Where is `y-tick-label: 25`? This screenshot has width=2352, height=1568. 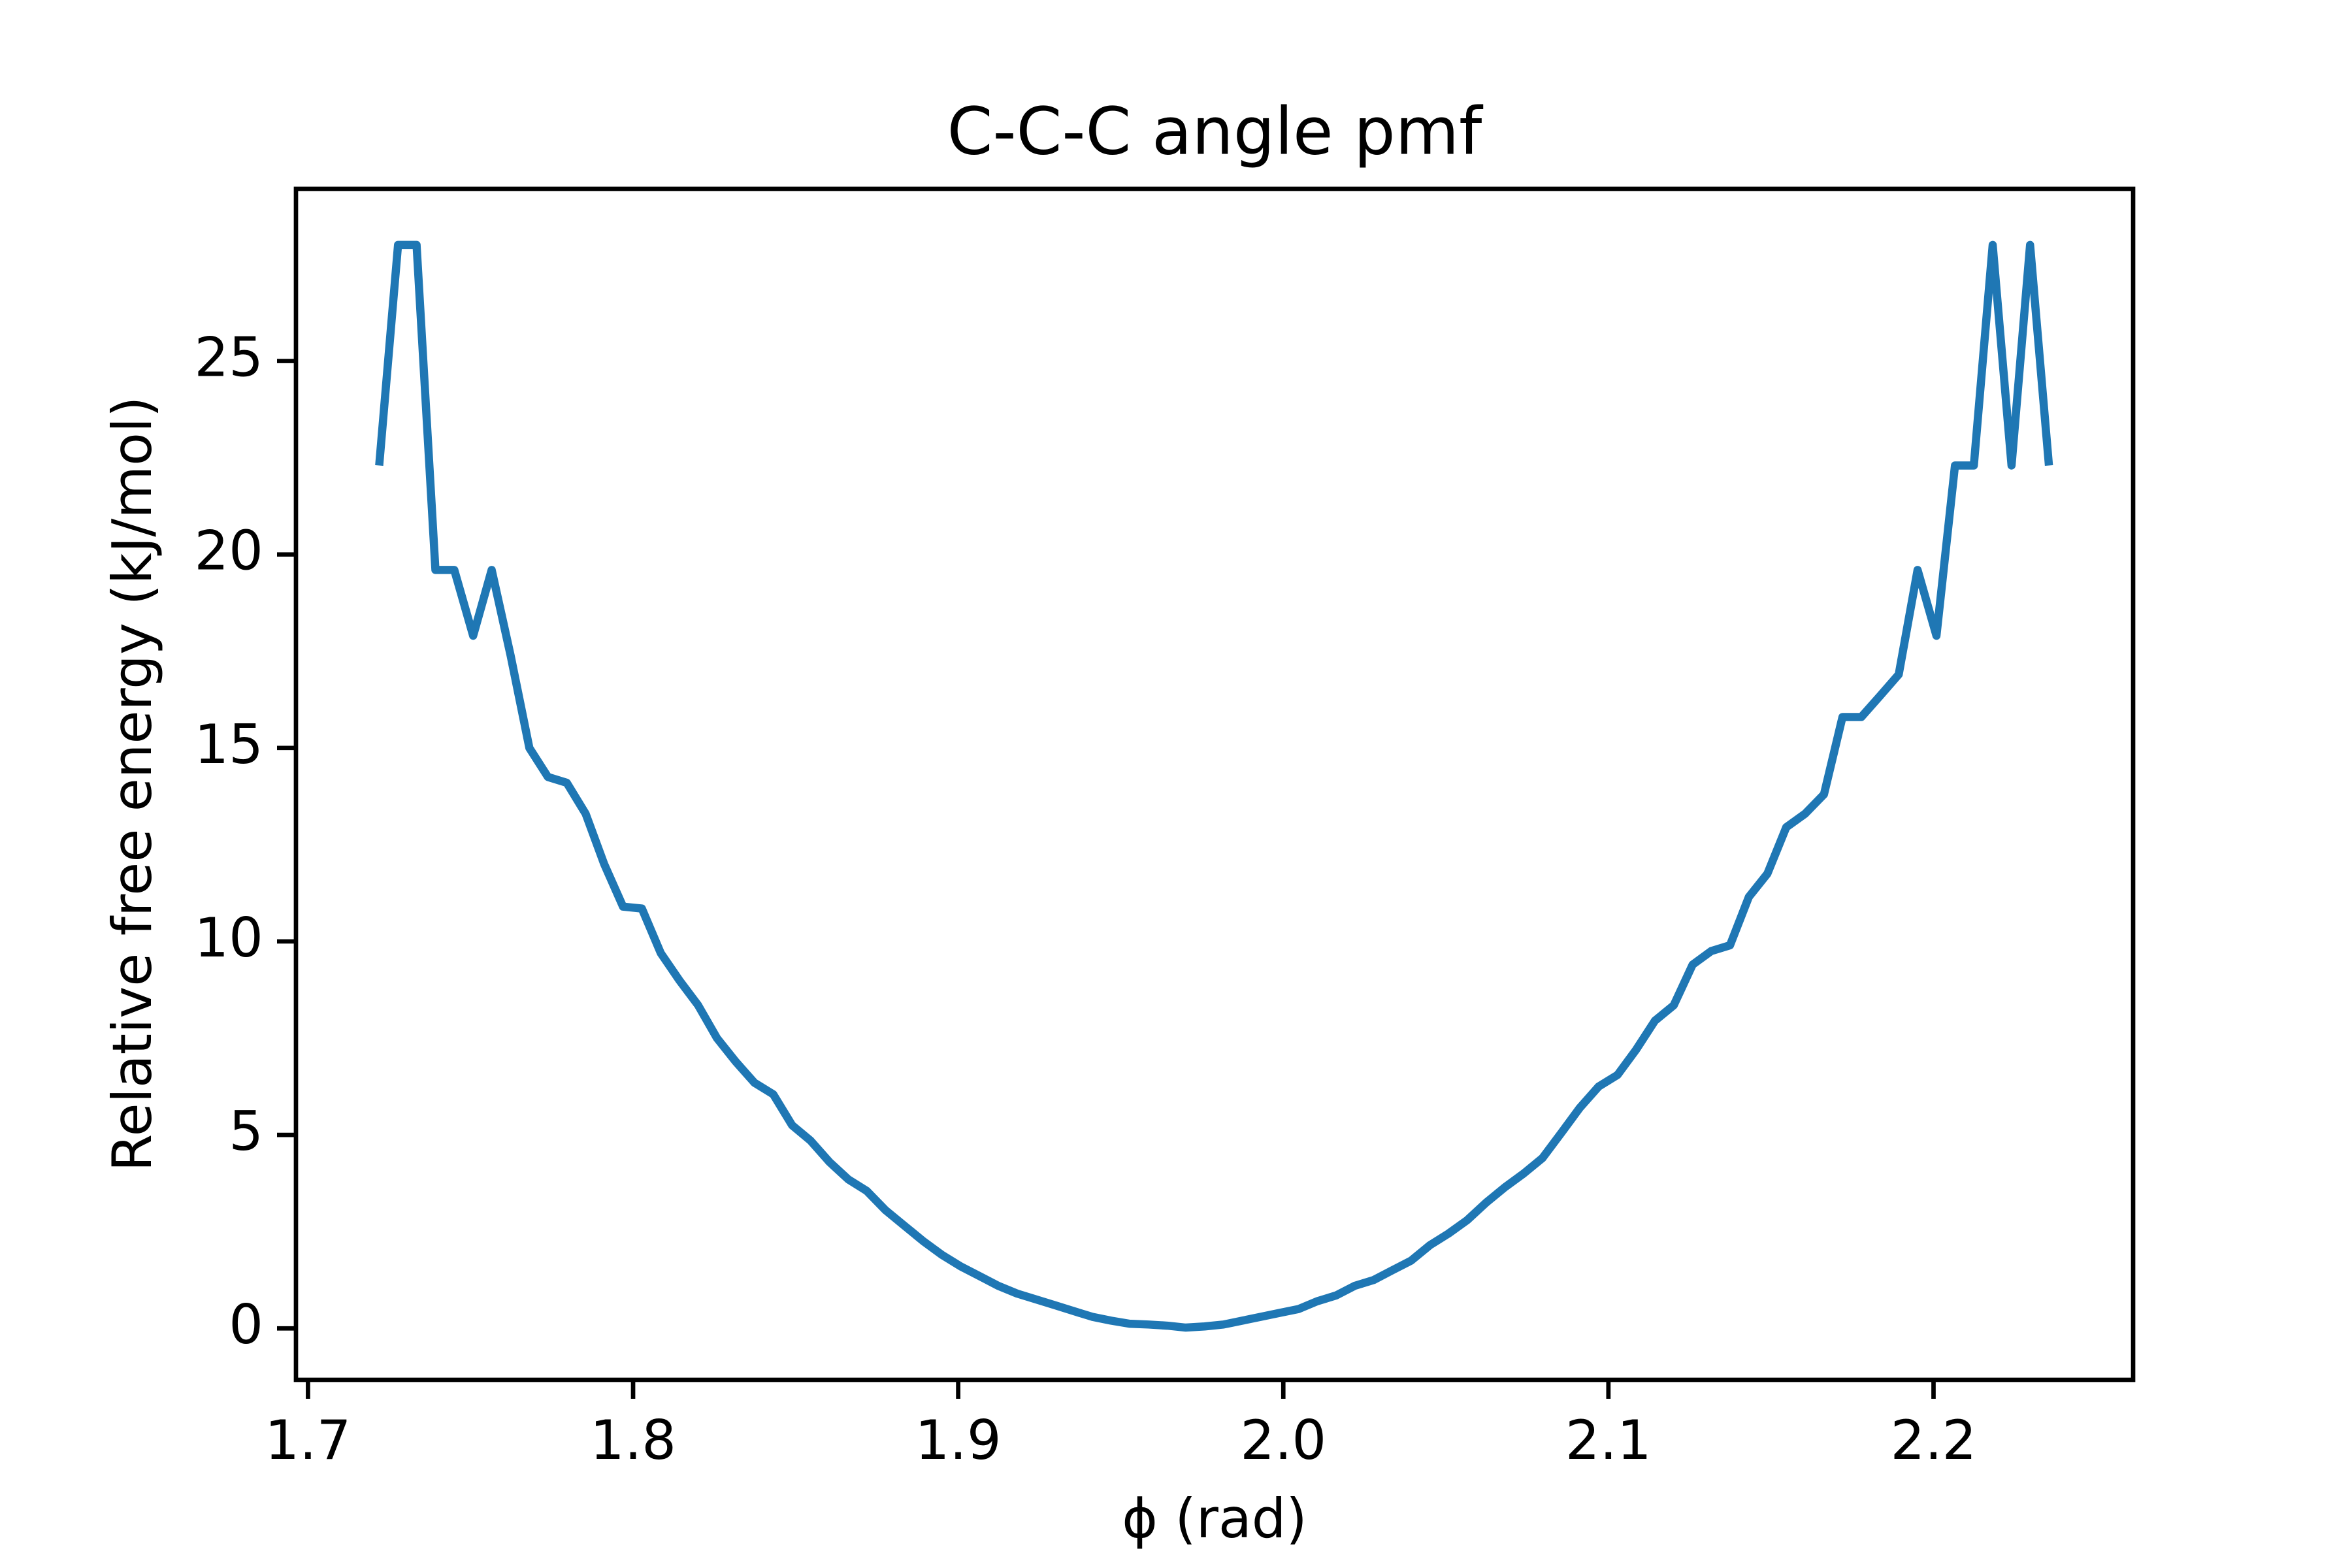 y-tick-label: 25 is located at coordinates (228, 357).